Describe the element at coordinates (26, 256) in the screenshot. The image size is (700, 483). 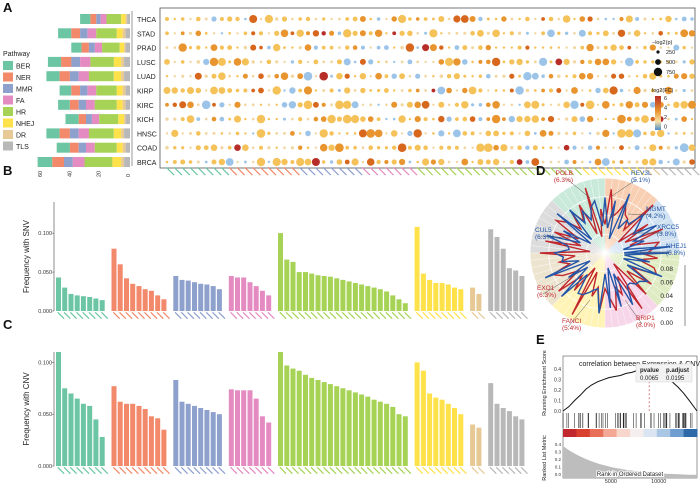
I see `y-axis-label: Frequency with SNV` at that location.